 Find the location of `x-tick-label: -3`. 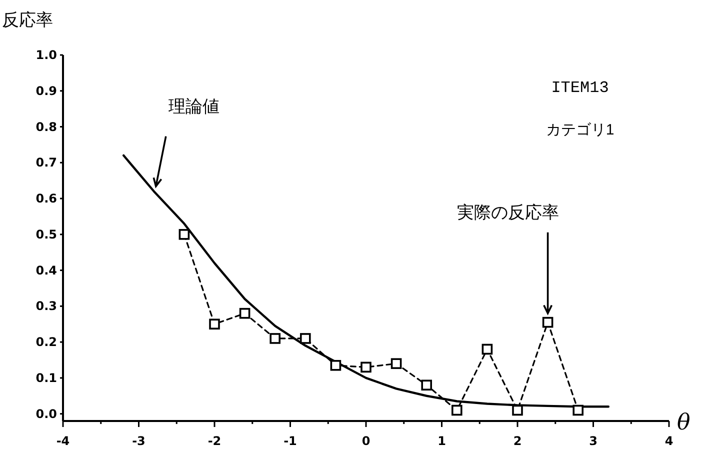

x-tick-label: -3 is located at coordinates (139, 441).